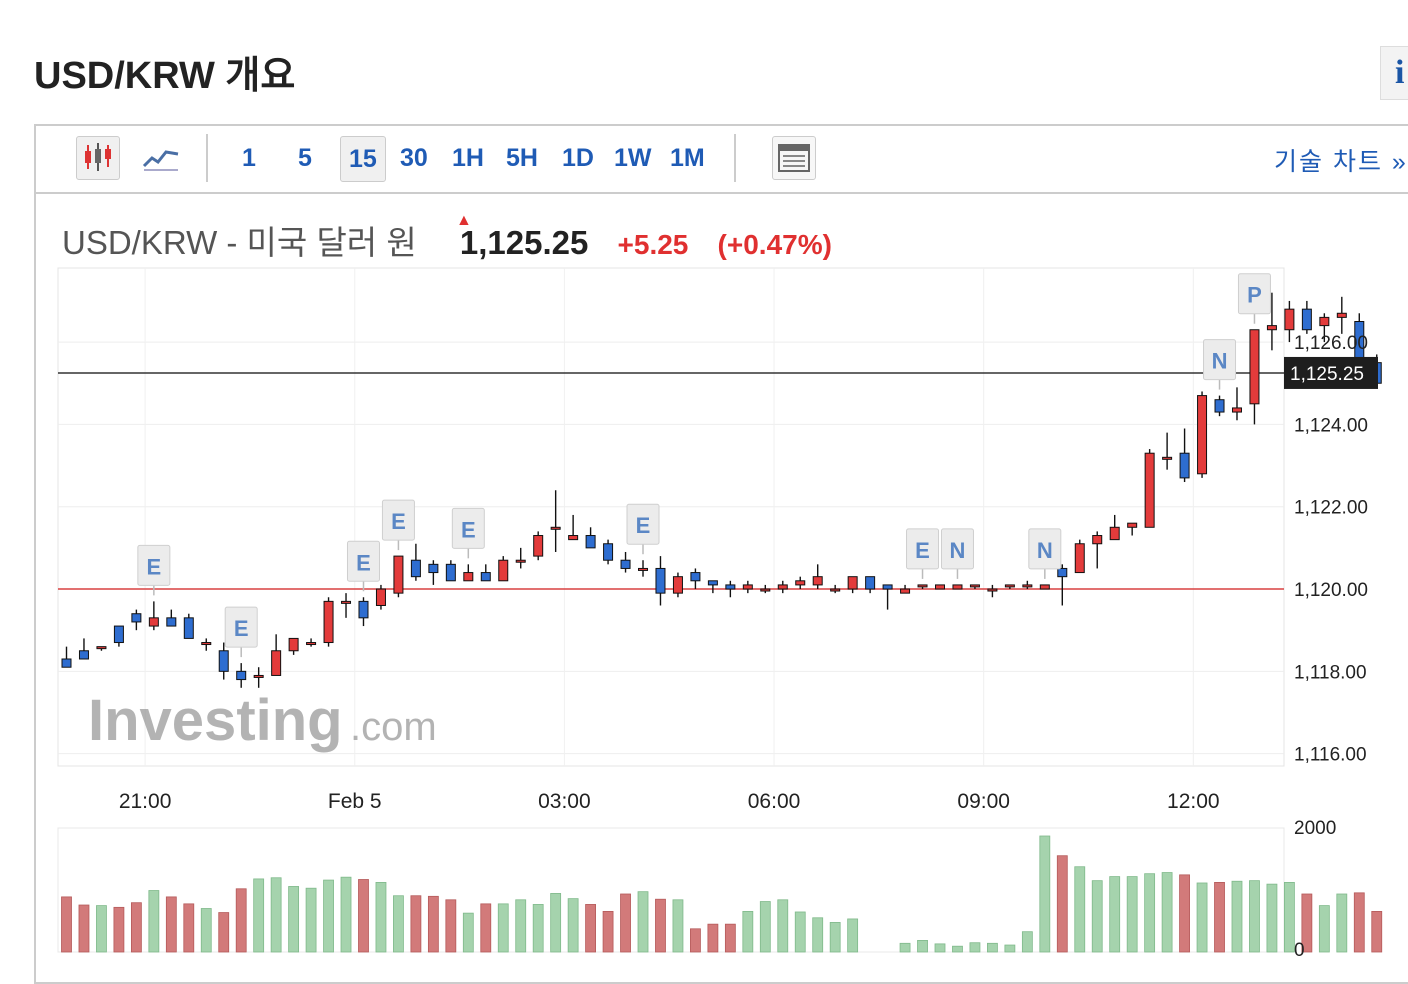 The image size is (1408, 984). What do you see at coordinates (1394, 73) in the screenshot?
I see `info-icon: i` at bounding box center [1394, 73].